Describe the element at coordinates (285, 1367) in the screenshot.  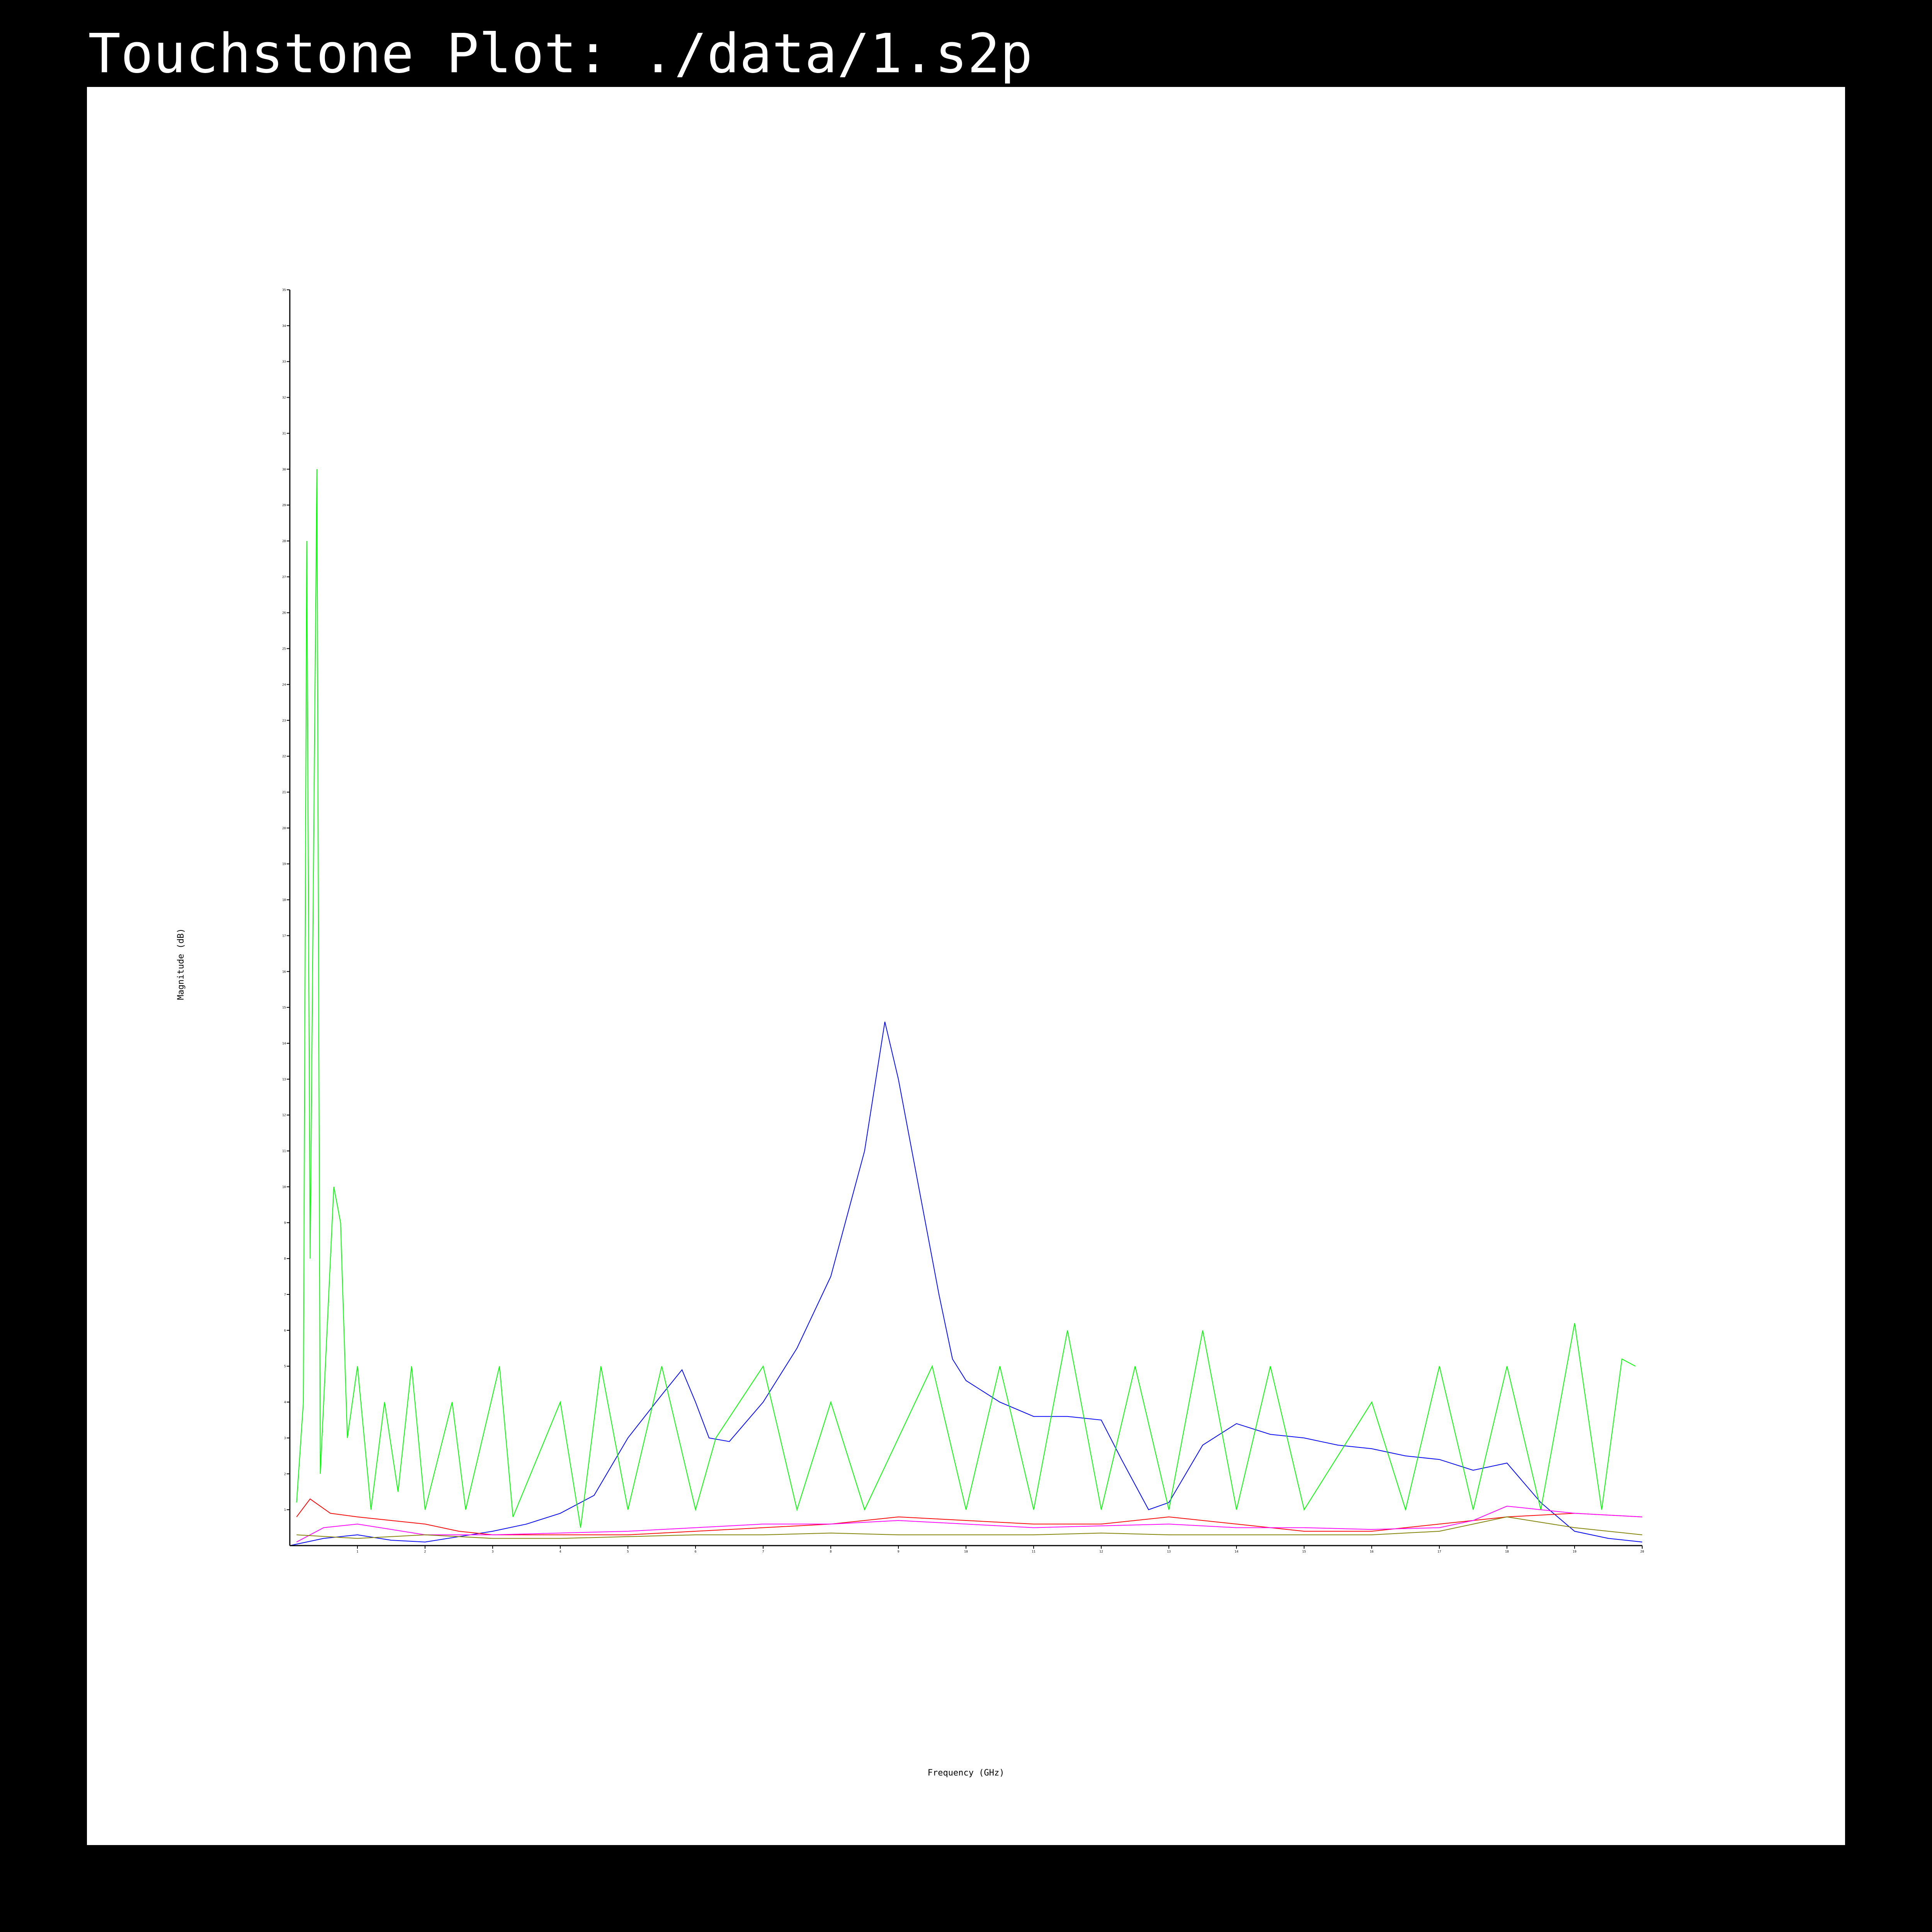
I see `y-tick-label: 5` at that location.